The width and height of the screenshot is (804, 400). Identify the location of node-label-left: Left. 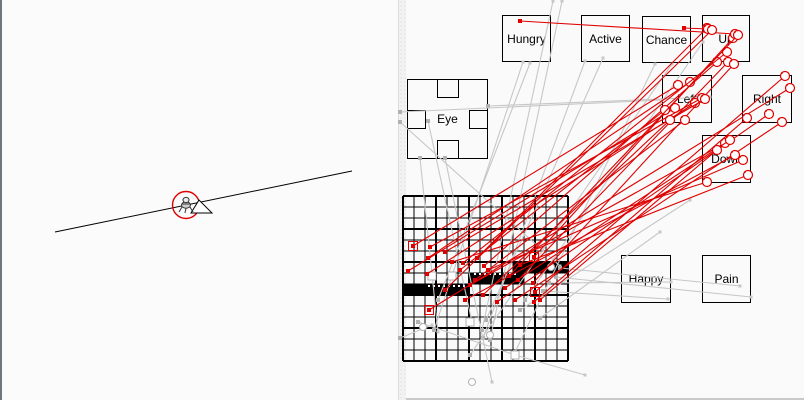
(686, 99).